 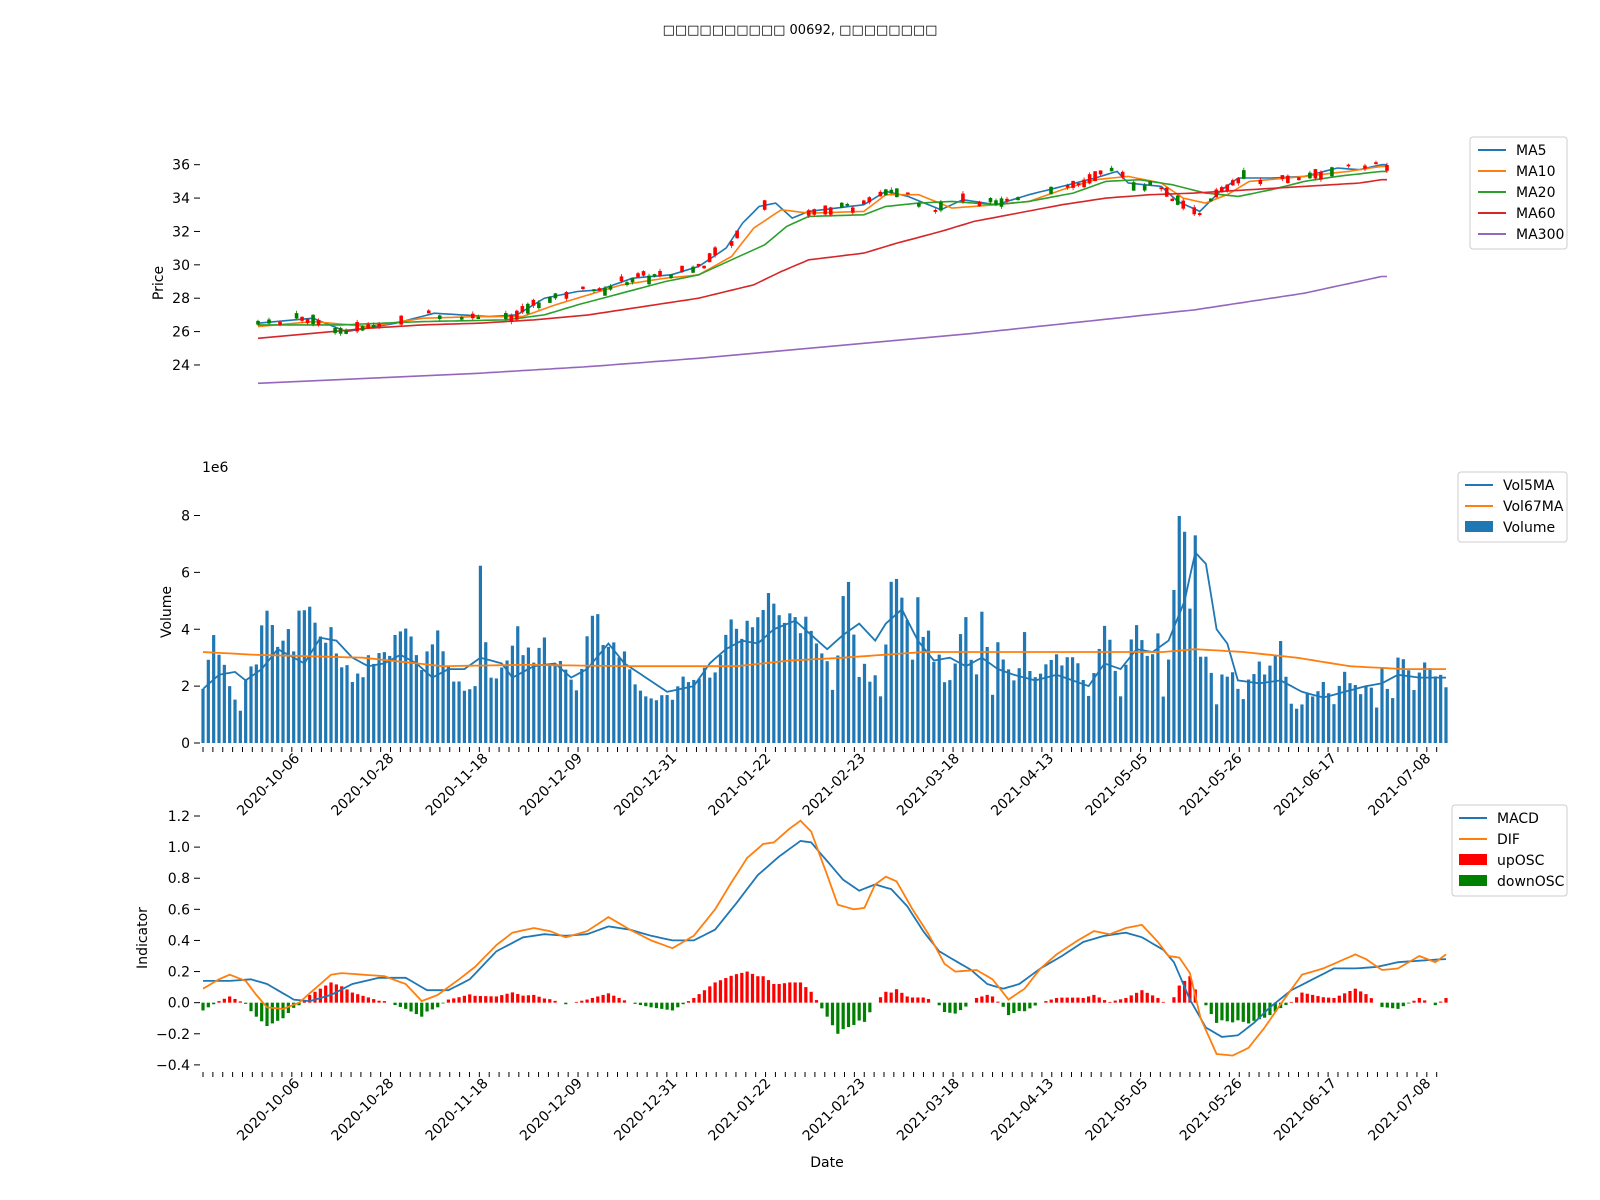 What do you see at coordinates (179, 879) in the screenshot?
I see `indicator-ytick-label: 0.8` at bounding box center [179, 879].